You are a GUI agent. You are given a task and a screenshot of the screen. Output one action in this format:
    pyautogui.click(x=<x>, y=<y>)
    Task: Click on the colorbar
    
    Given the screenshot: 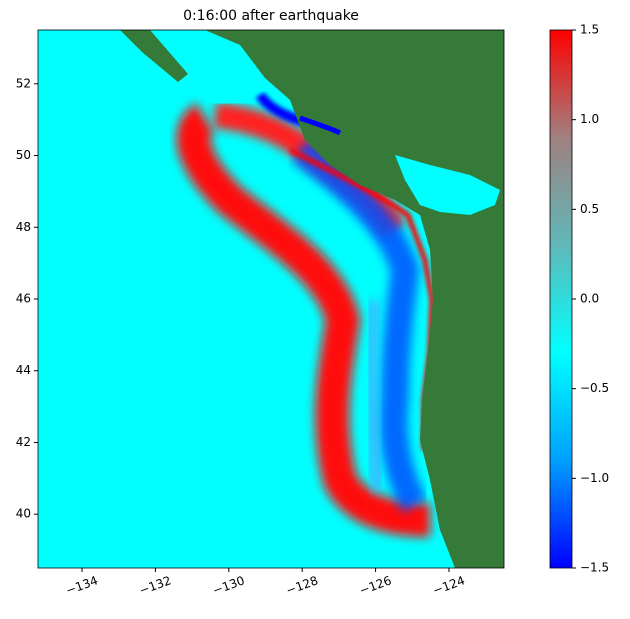 What is the action you would take?
    pyautogui.click(x=561, y=299)
    